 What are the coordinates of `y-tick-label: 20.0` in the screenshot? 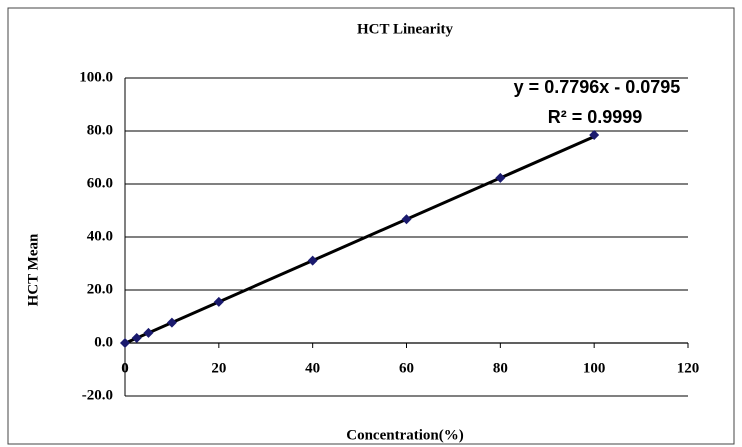 It's located at (100, 289).